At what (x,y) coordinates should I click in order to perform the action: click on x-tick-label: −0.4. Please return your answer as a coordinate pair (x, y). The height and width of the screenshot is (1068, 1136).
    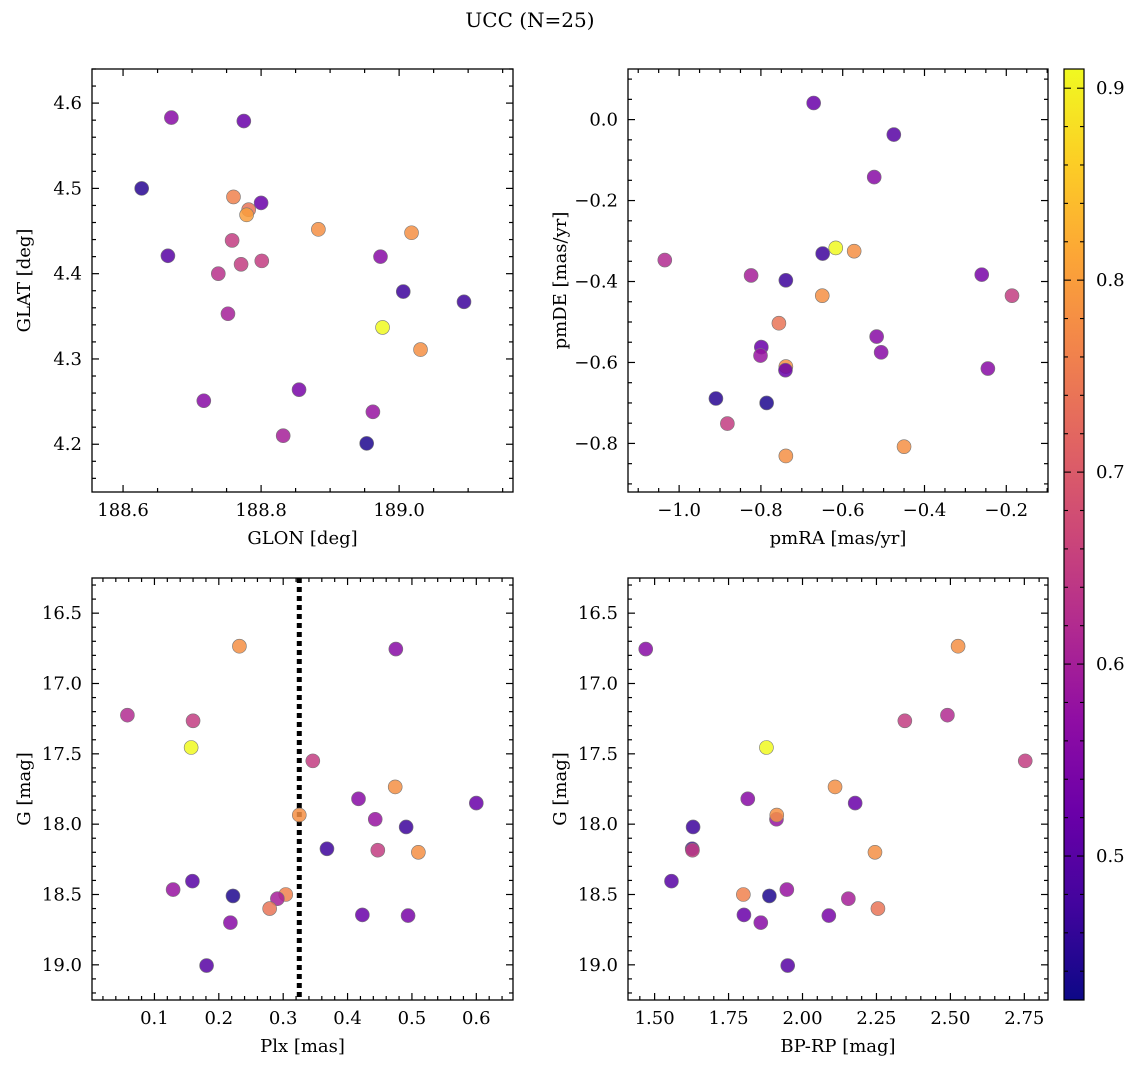
    Looking at the image, I should click on (925, 510).